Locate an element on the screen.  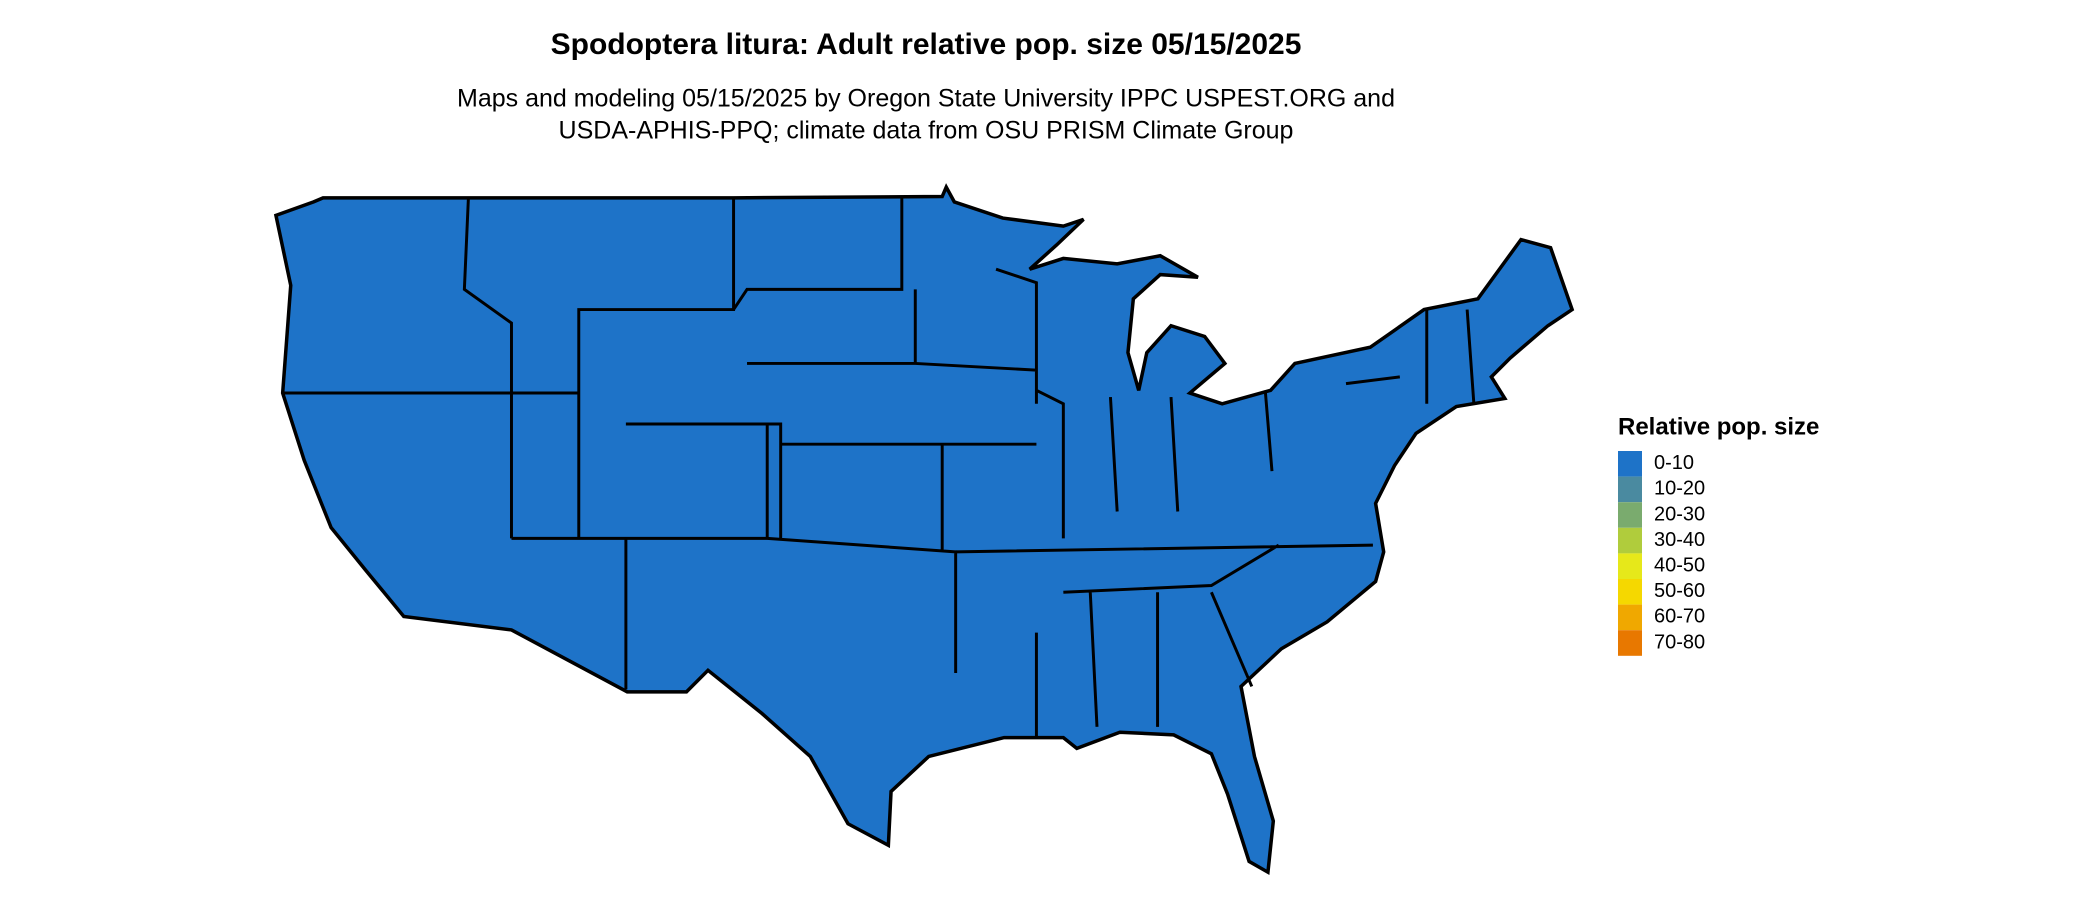
legend-label: 60-70 is located at coordinates (1679, 617).